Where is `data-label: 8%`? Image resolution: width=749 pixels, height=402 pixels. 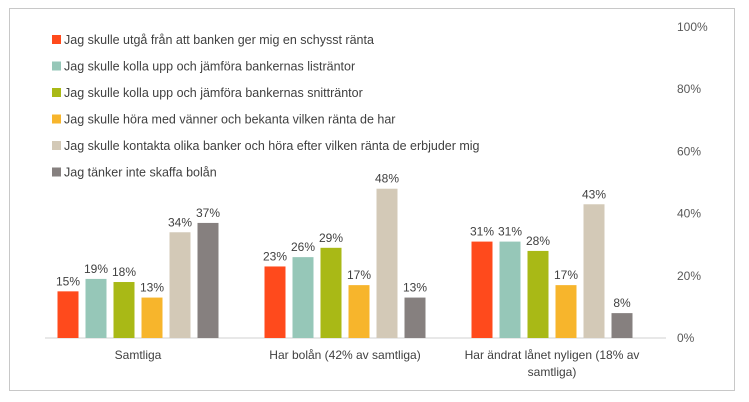
data-label: 8% is located at coordinates (622, 303).